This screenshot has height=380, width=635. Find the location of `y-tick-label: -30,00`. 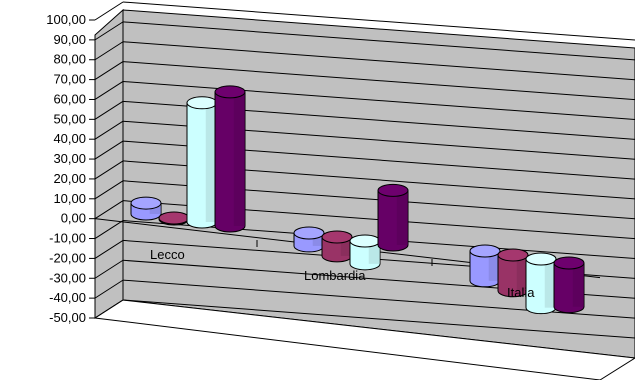

y-tick-label: -30,00 is located at coordinates (67, 277).